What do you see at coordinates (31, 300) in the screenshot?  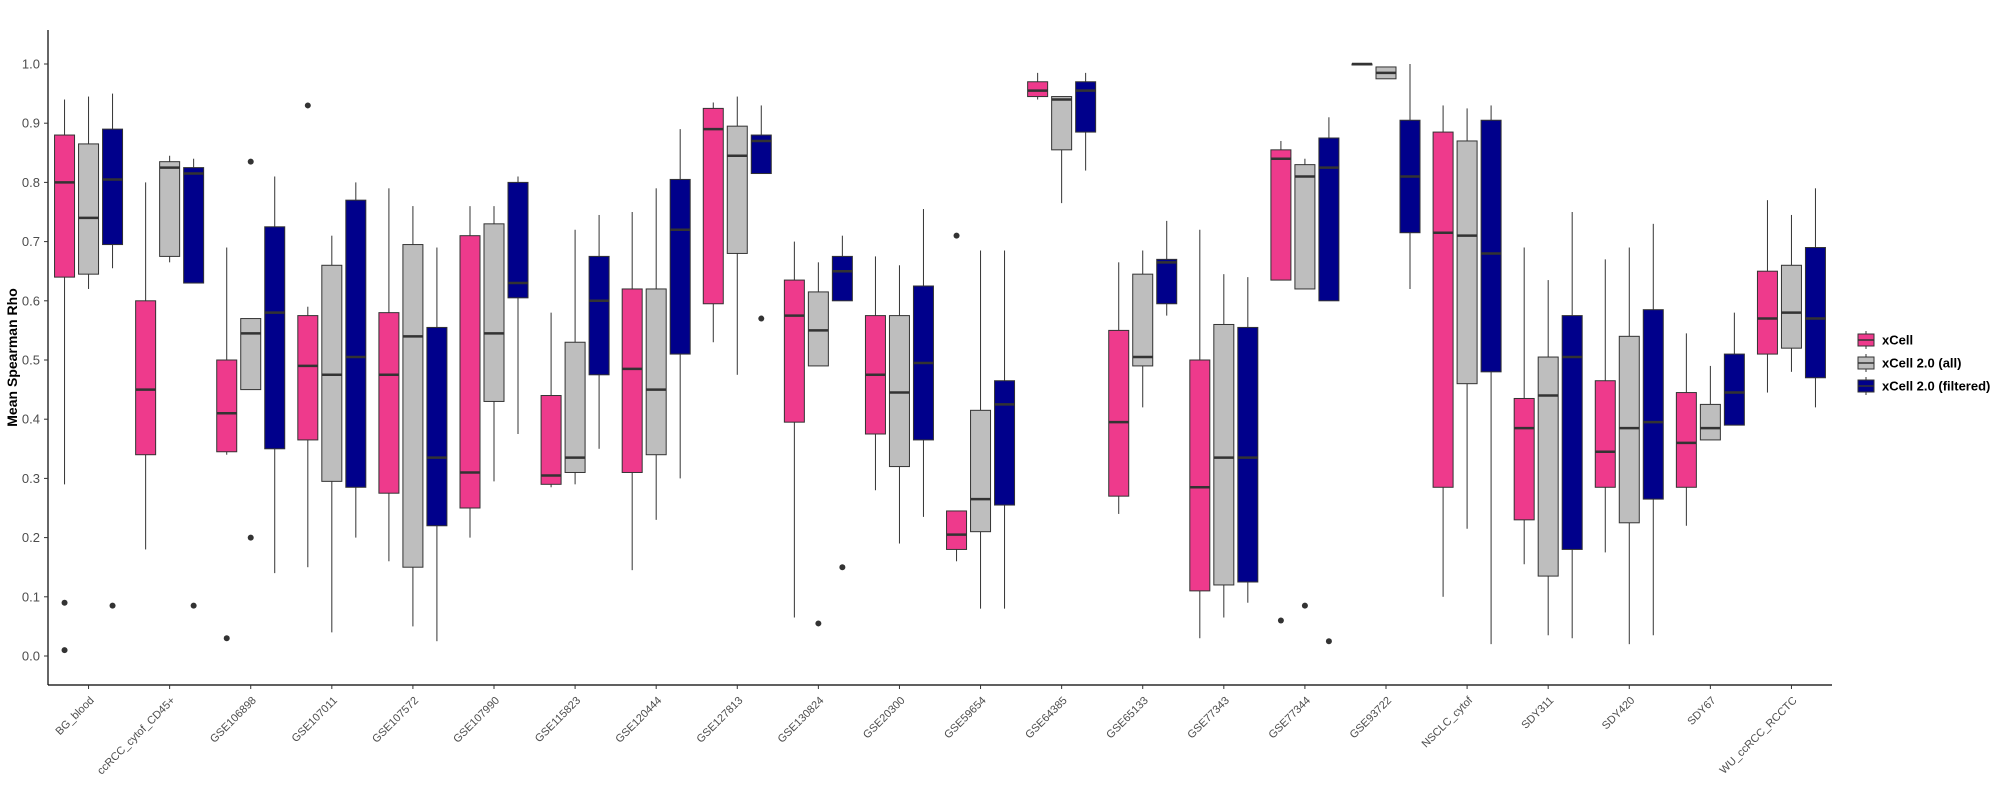 I see `y-tick-label: 0.6` at bounding box center [31, 300].